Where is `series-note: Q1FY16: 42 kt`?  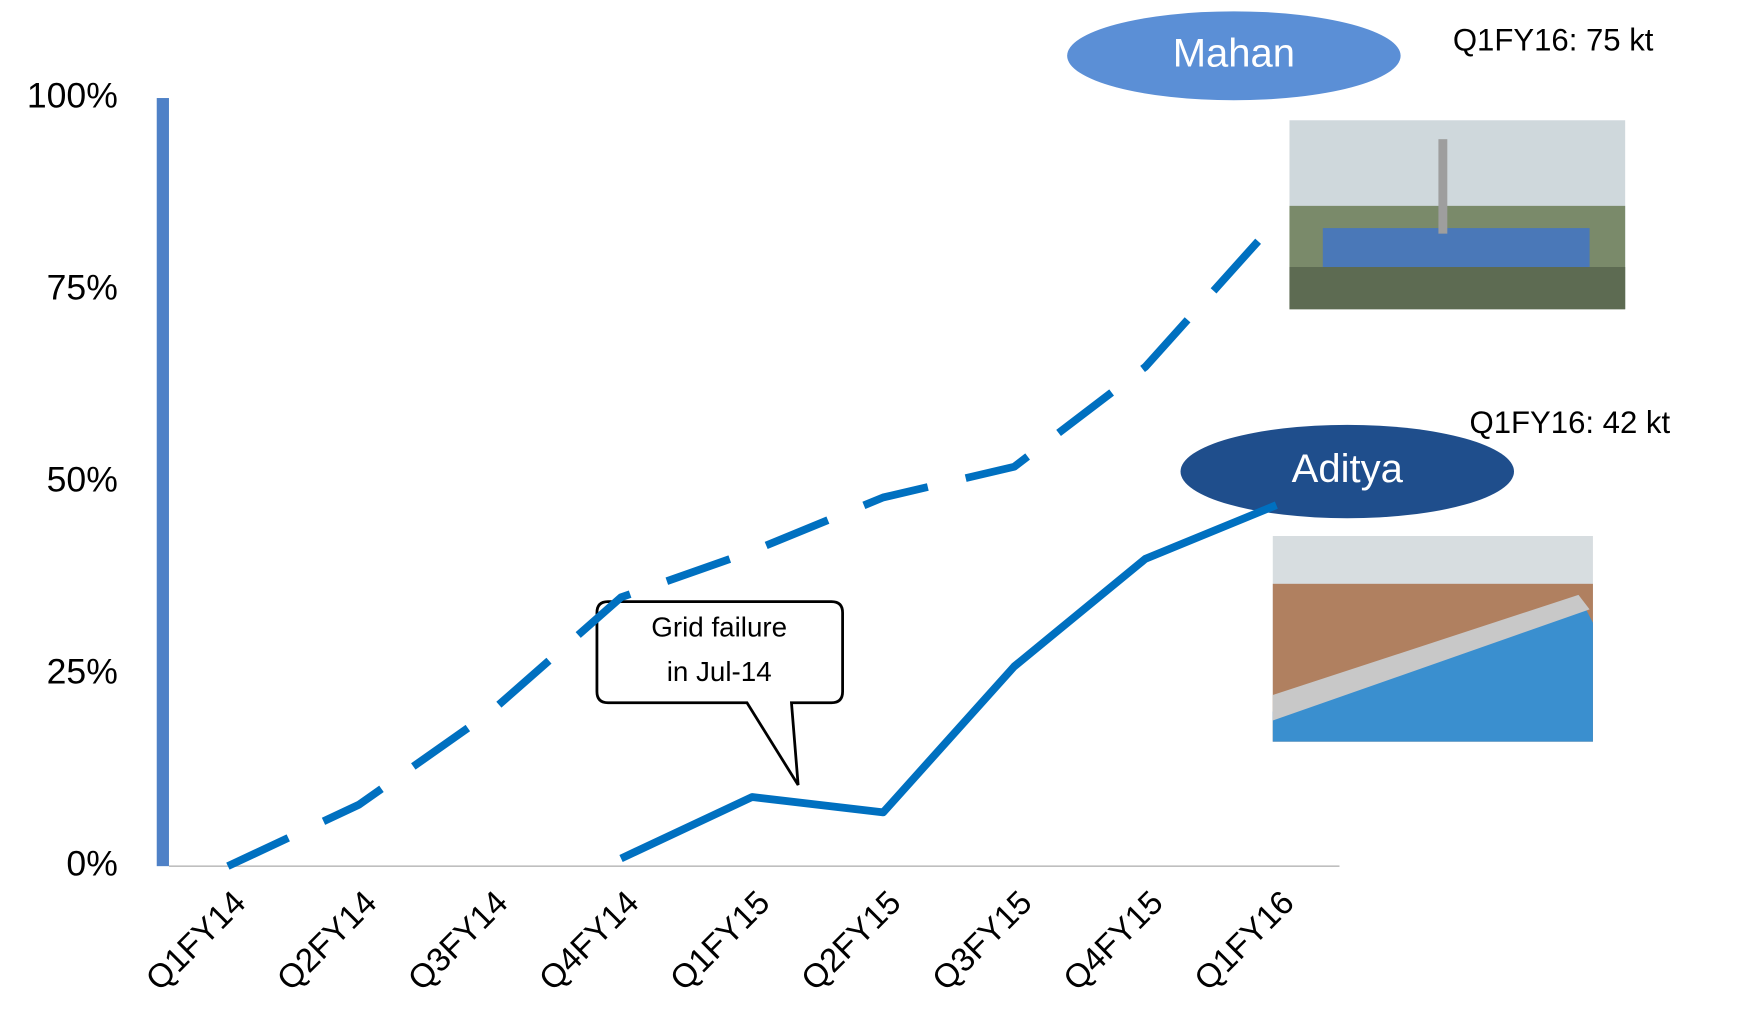 series-note: Q1FY16: 42 kt is located at coordinates (1570, 422).